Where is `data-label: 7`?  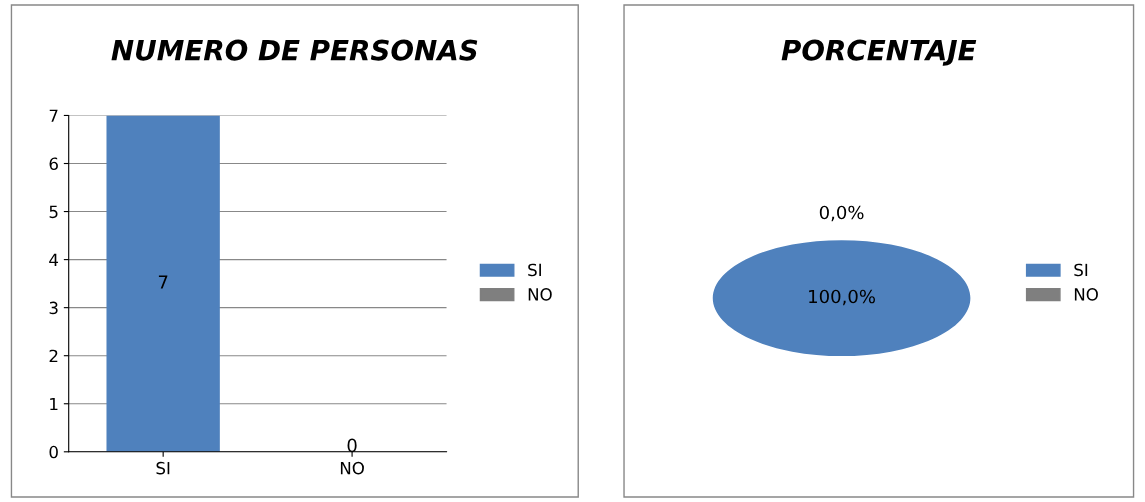
data-label: 7 is located at coordinates (163, 282).